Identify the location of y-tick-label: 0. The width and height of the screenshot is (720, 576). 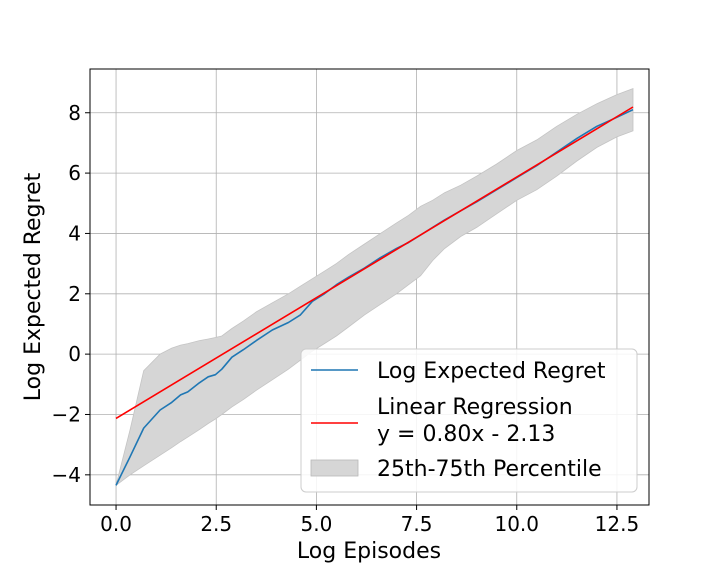
(74, 354).